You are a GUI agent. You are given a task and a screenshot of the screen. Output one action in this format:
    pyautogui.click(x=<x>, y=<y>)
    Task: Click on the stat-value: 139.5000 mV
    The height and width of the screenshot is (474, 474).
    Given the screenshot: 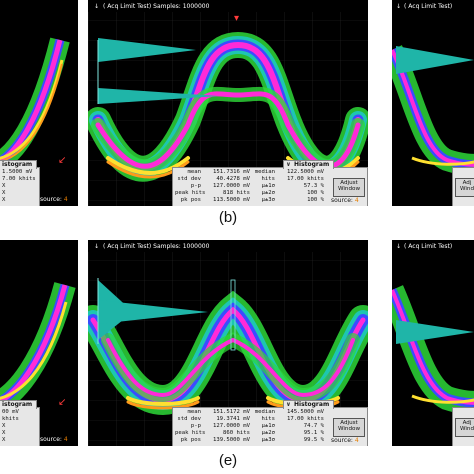 What is the action you would take?
    pyautogui.click(x=231, y=440)
    